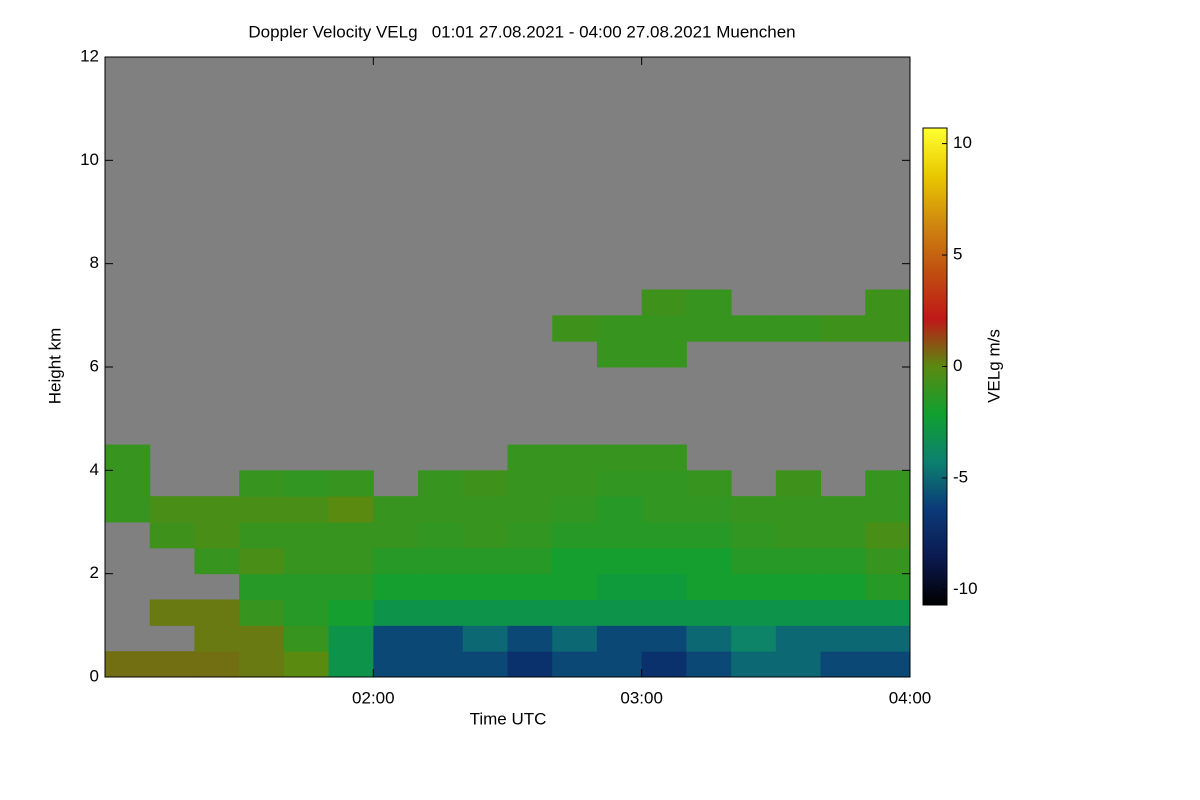 This screenshot has height=800, width=1200. Describe the element at coordinates (957, 254) in the screenshot. I see `colorbar-tick-label: 5` at that location.